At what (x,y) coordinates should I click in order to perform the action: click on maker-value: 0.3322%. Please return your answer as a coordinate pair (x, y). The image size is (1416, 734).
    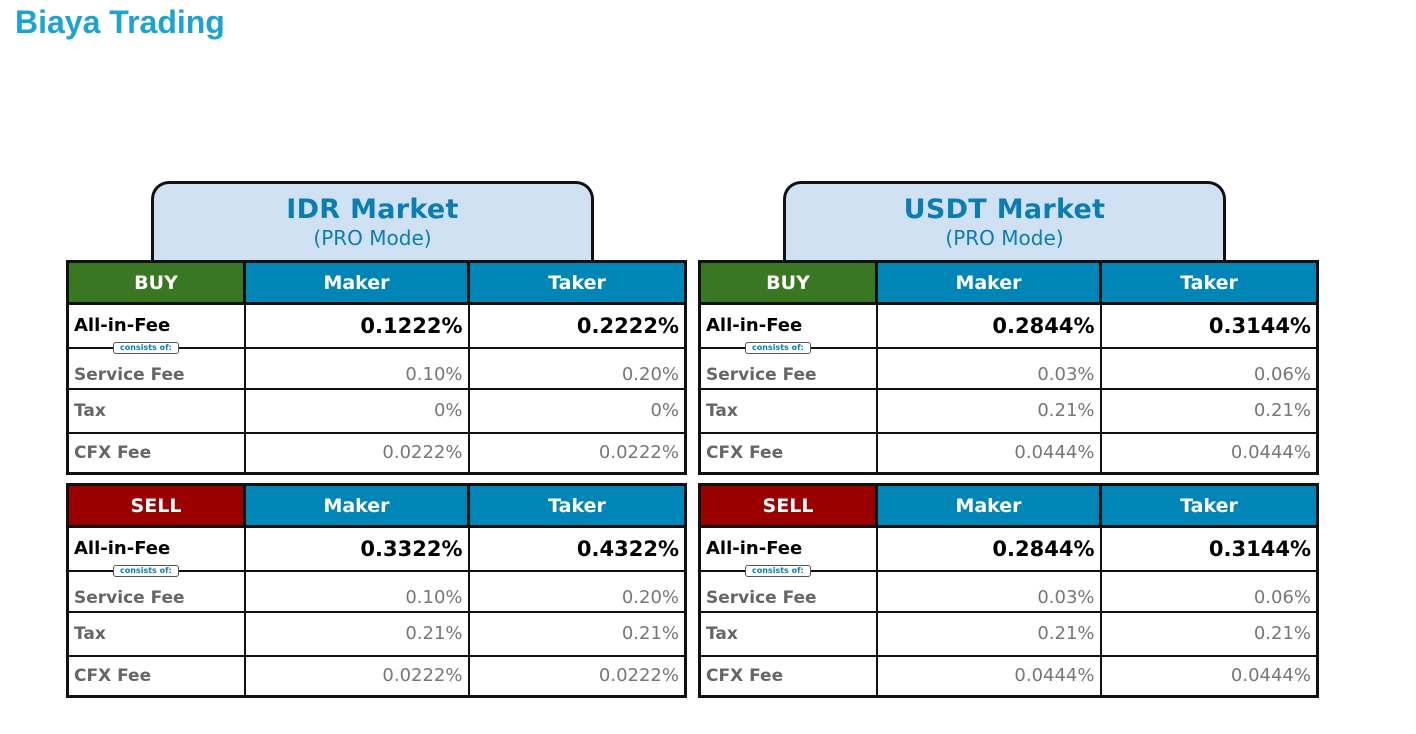
    Looking at the image, I should click on (356, 548).